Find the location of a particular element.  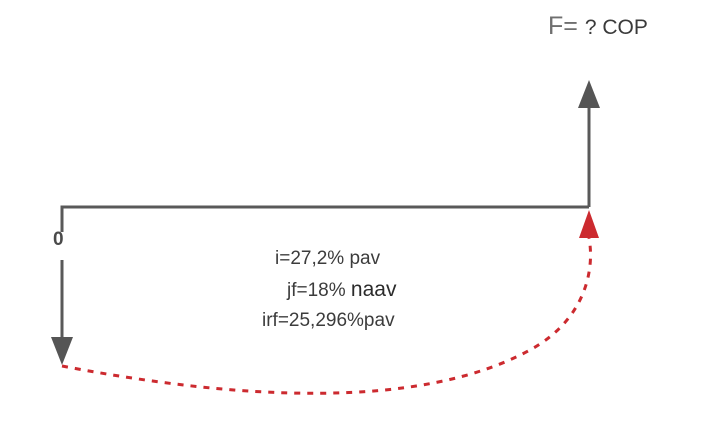

equivalence-curve-arrow-head is located at coordinates (589, 224).